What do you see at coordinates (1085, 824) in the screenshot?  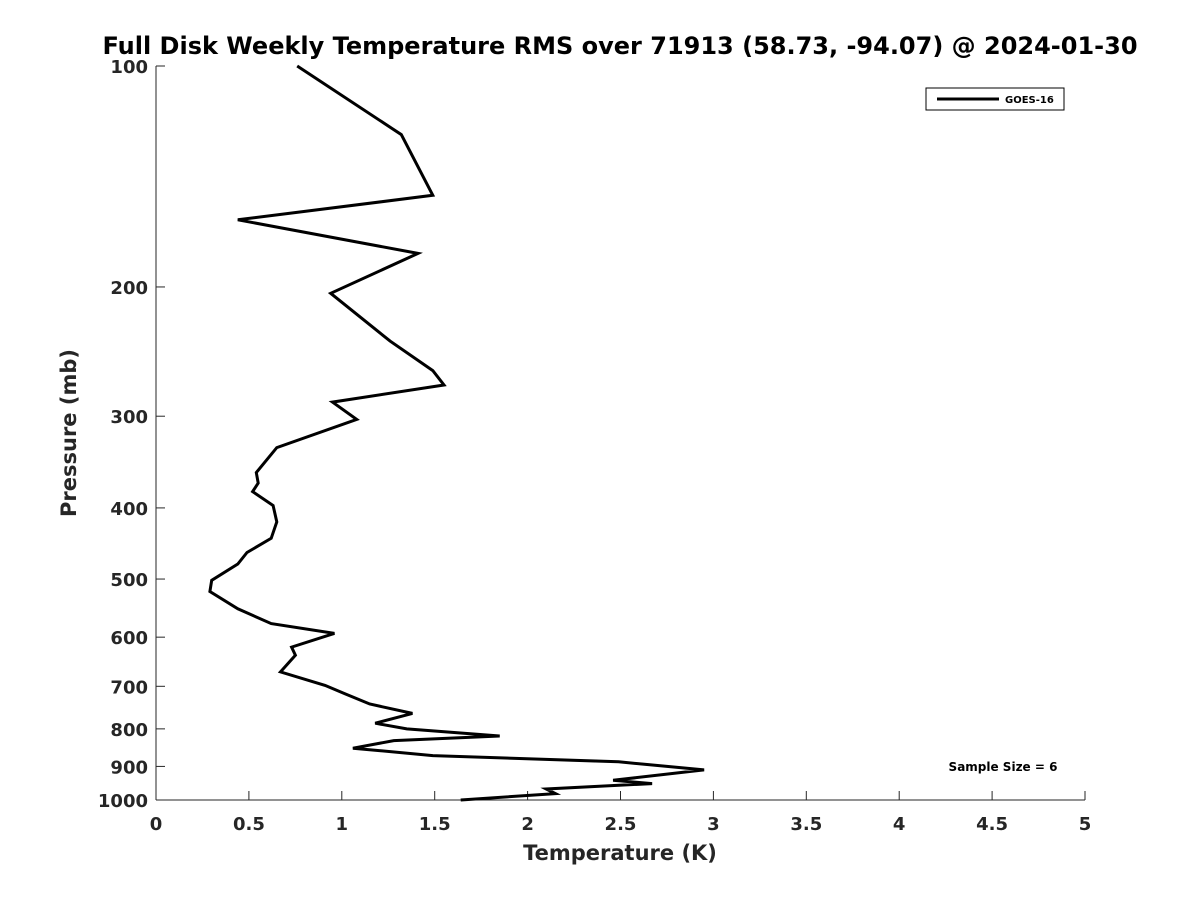 I see `x-tick-label: 5` at bounding box center [1085, 824].